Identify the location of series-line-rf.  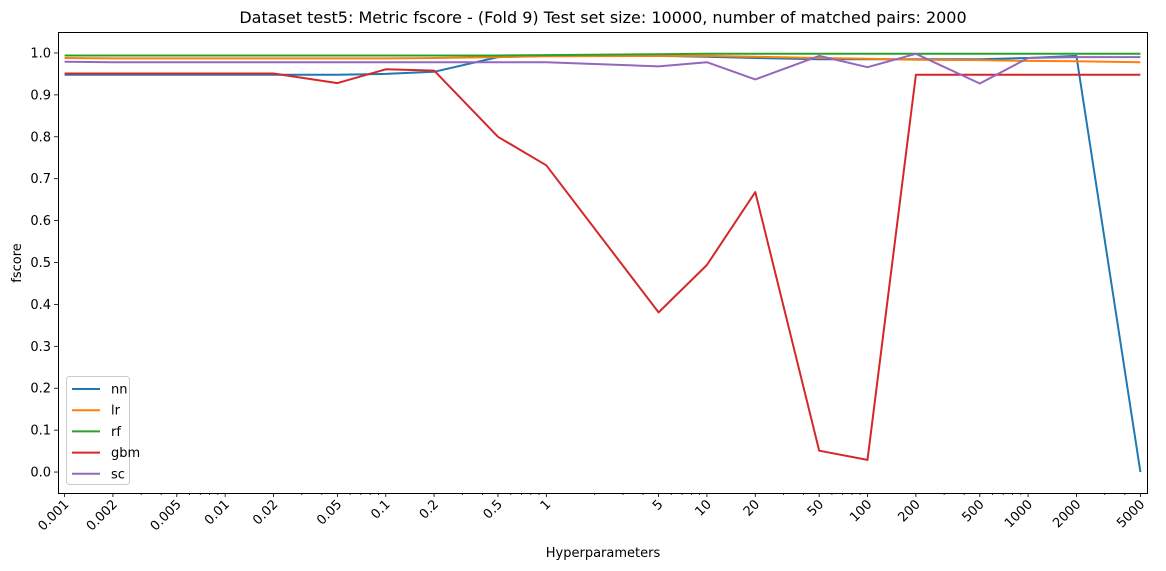
(602, 54).